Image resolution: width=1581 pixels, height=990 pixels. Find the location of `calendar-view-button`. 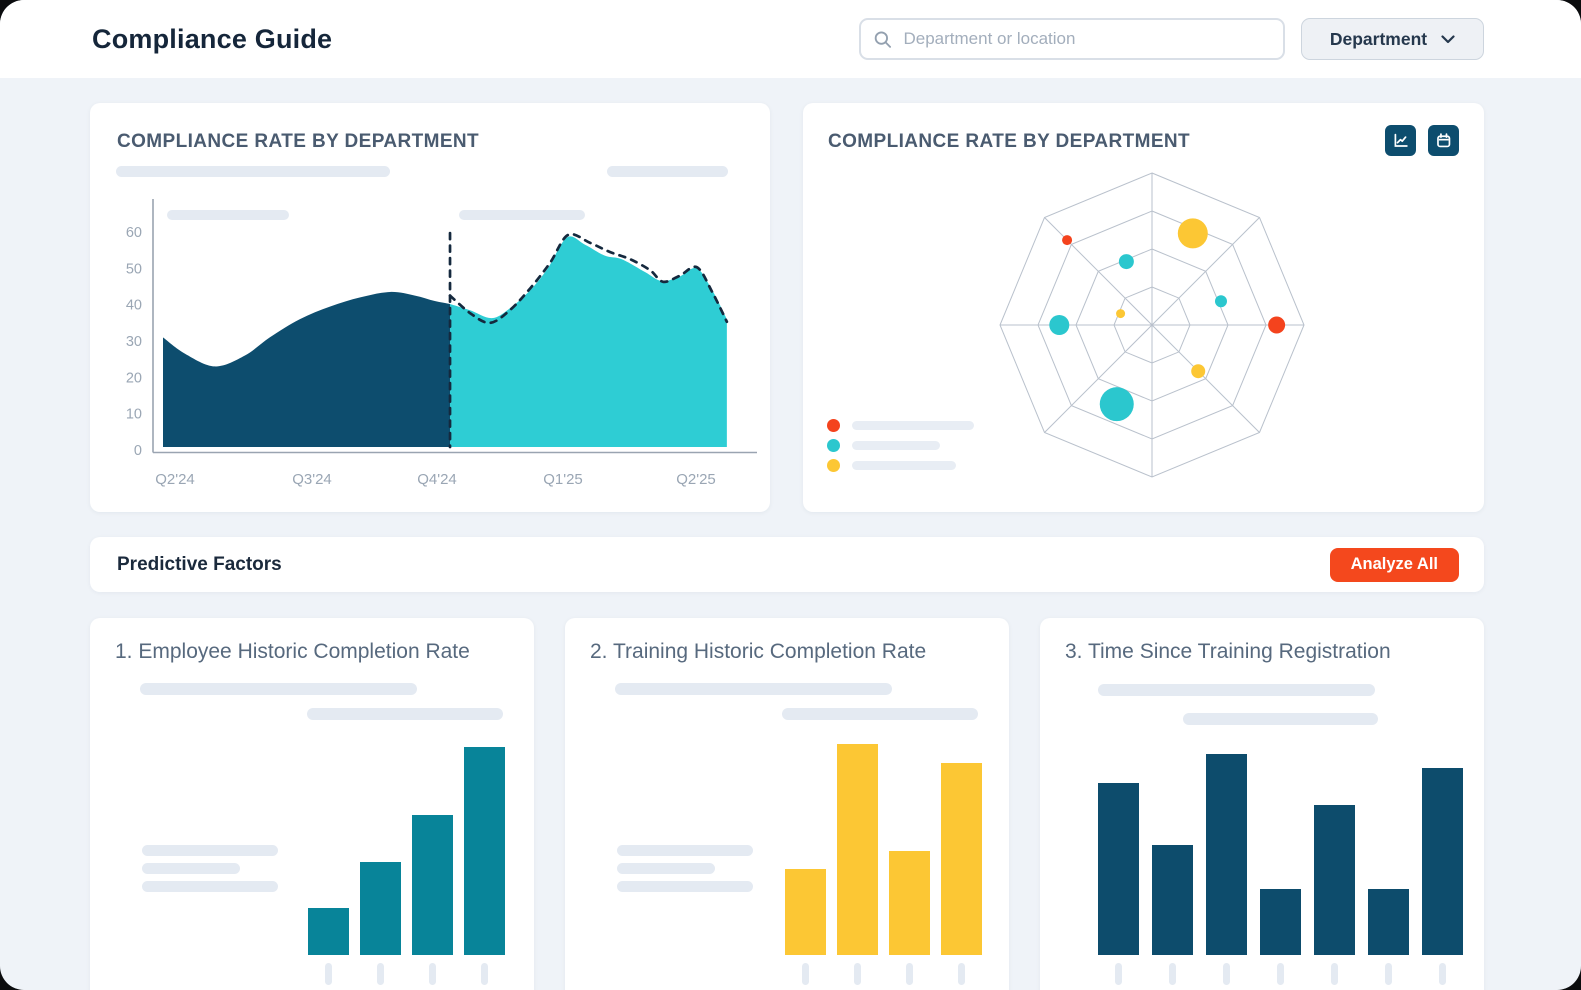

calendar-view-button is located at coordinates (1443, 140).